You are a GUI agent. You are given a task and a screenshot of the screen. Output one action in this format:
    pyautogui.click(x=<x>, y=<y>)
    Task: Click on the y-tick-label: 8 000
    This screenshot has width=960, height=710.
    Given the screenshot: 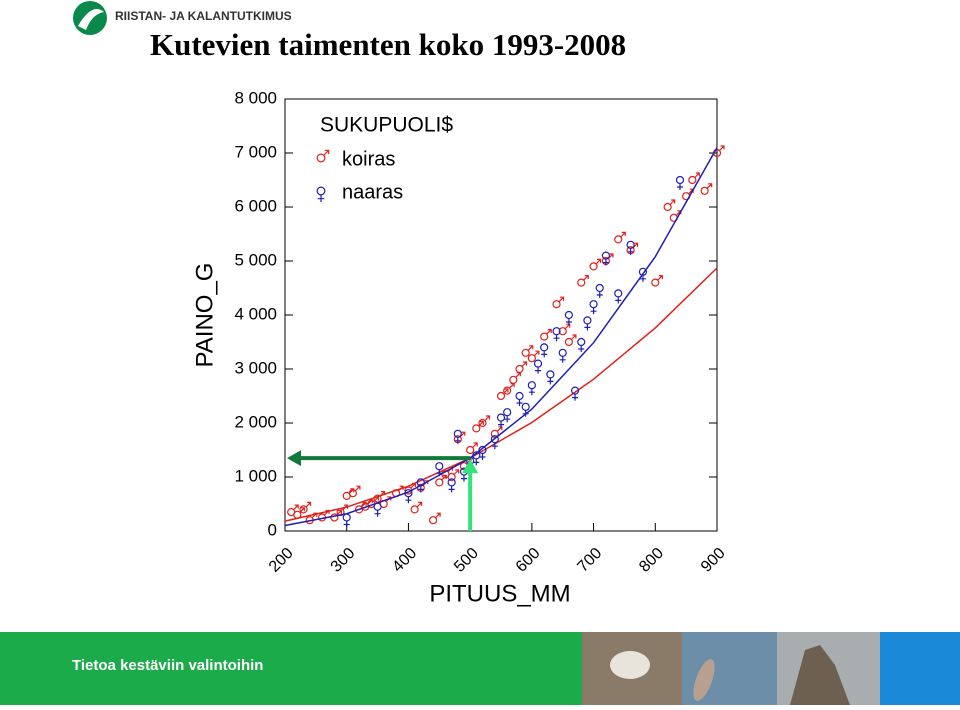 What is the action you would take?
    pyautogui.click(x=255, y=97)
    